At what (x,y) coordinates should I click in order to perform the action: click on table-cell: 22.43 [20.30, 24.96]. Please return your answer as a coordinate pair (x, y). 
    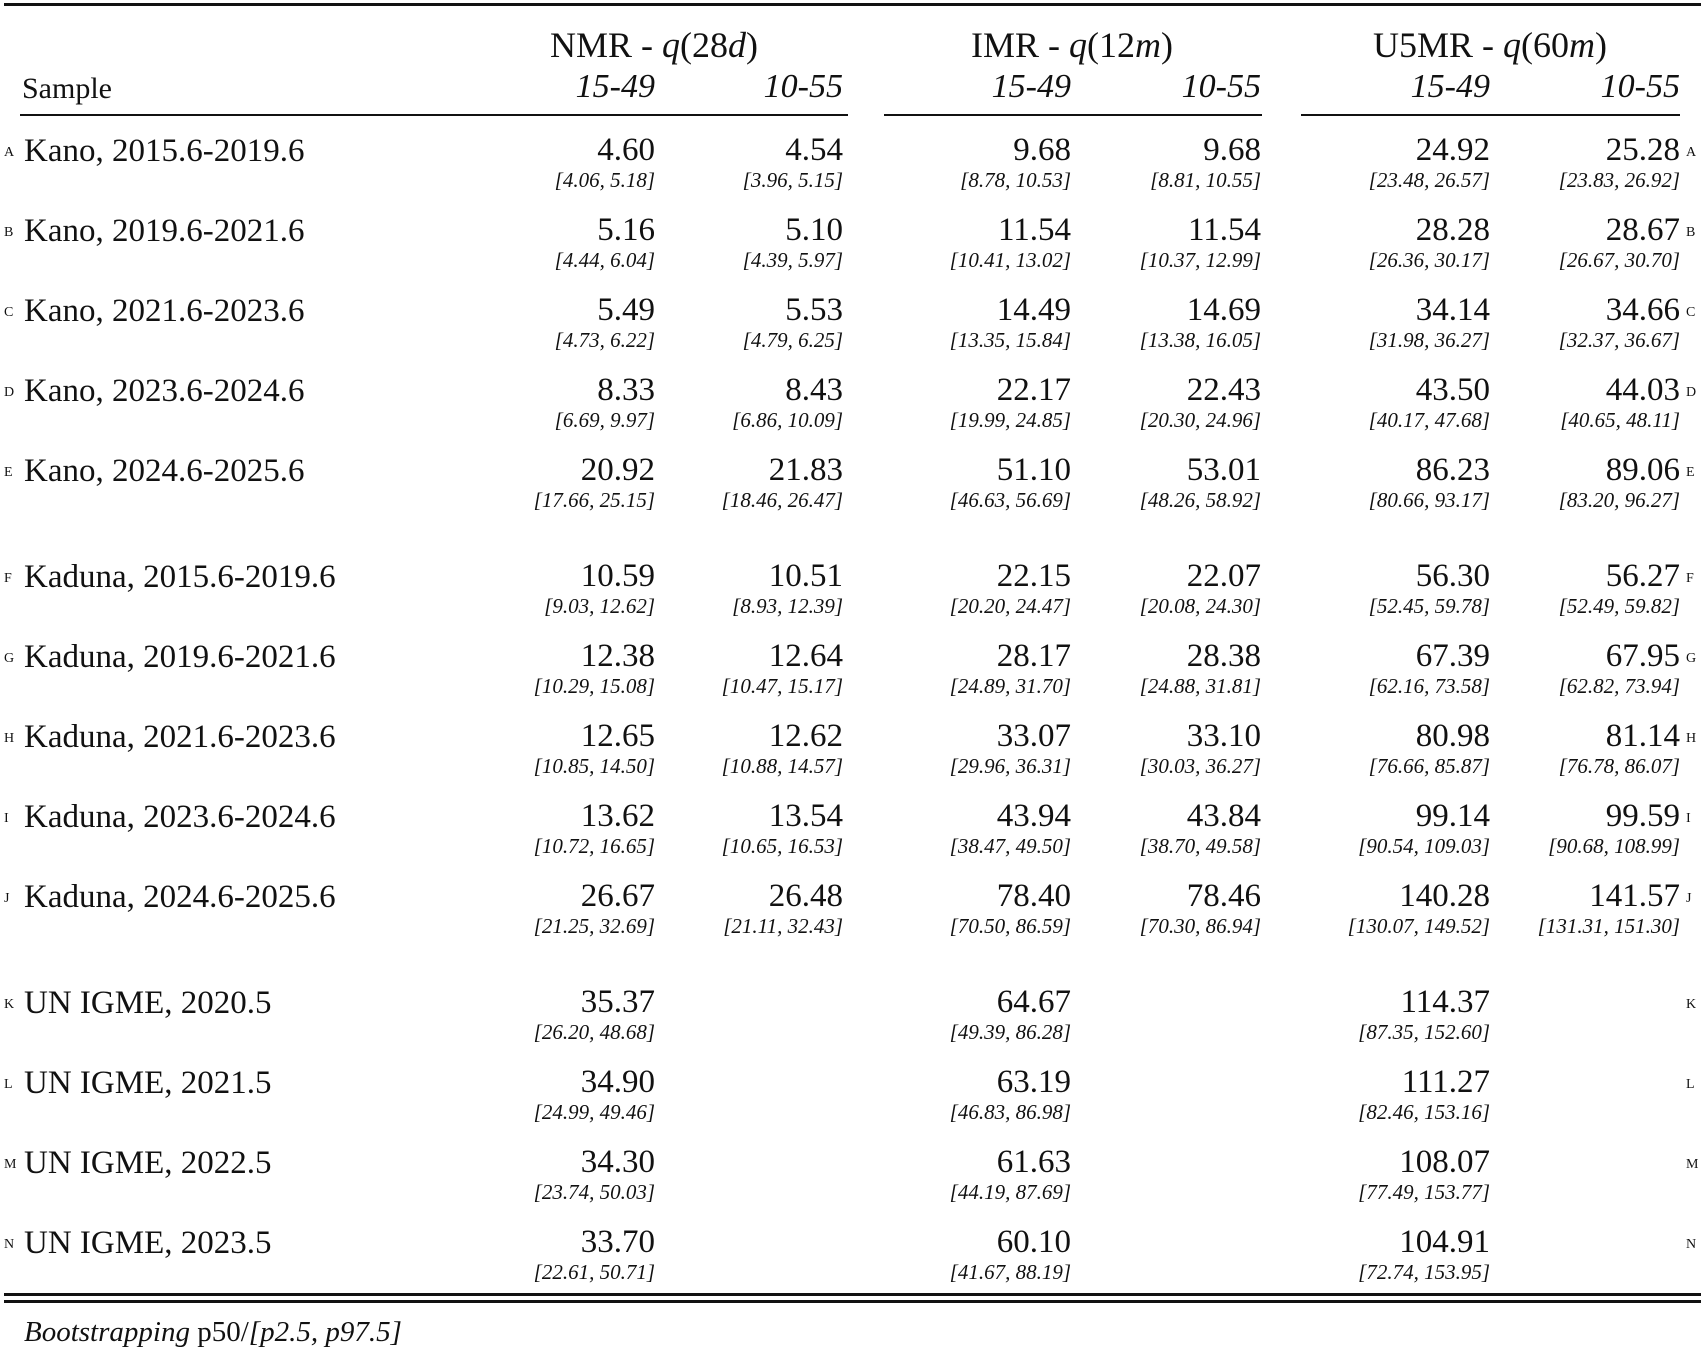
    Looking at the image, I should click on (1166, 402).